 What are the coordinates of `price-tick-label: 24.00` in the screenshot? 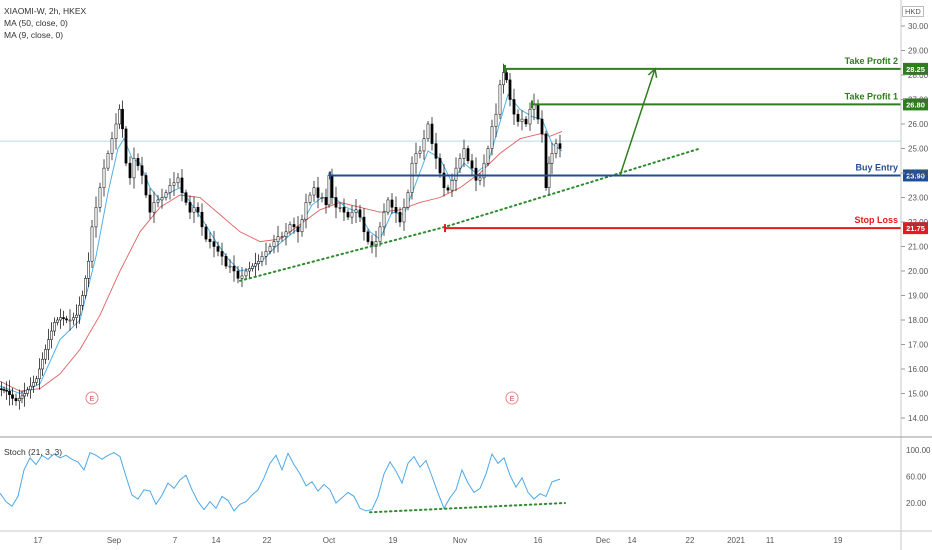 It's located at (918, 173).